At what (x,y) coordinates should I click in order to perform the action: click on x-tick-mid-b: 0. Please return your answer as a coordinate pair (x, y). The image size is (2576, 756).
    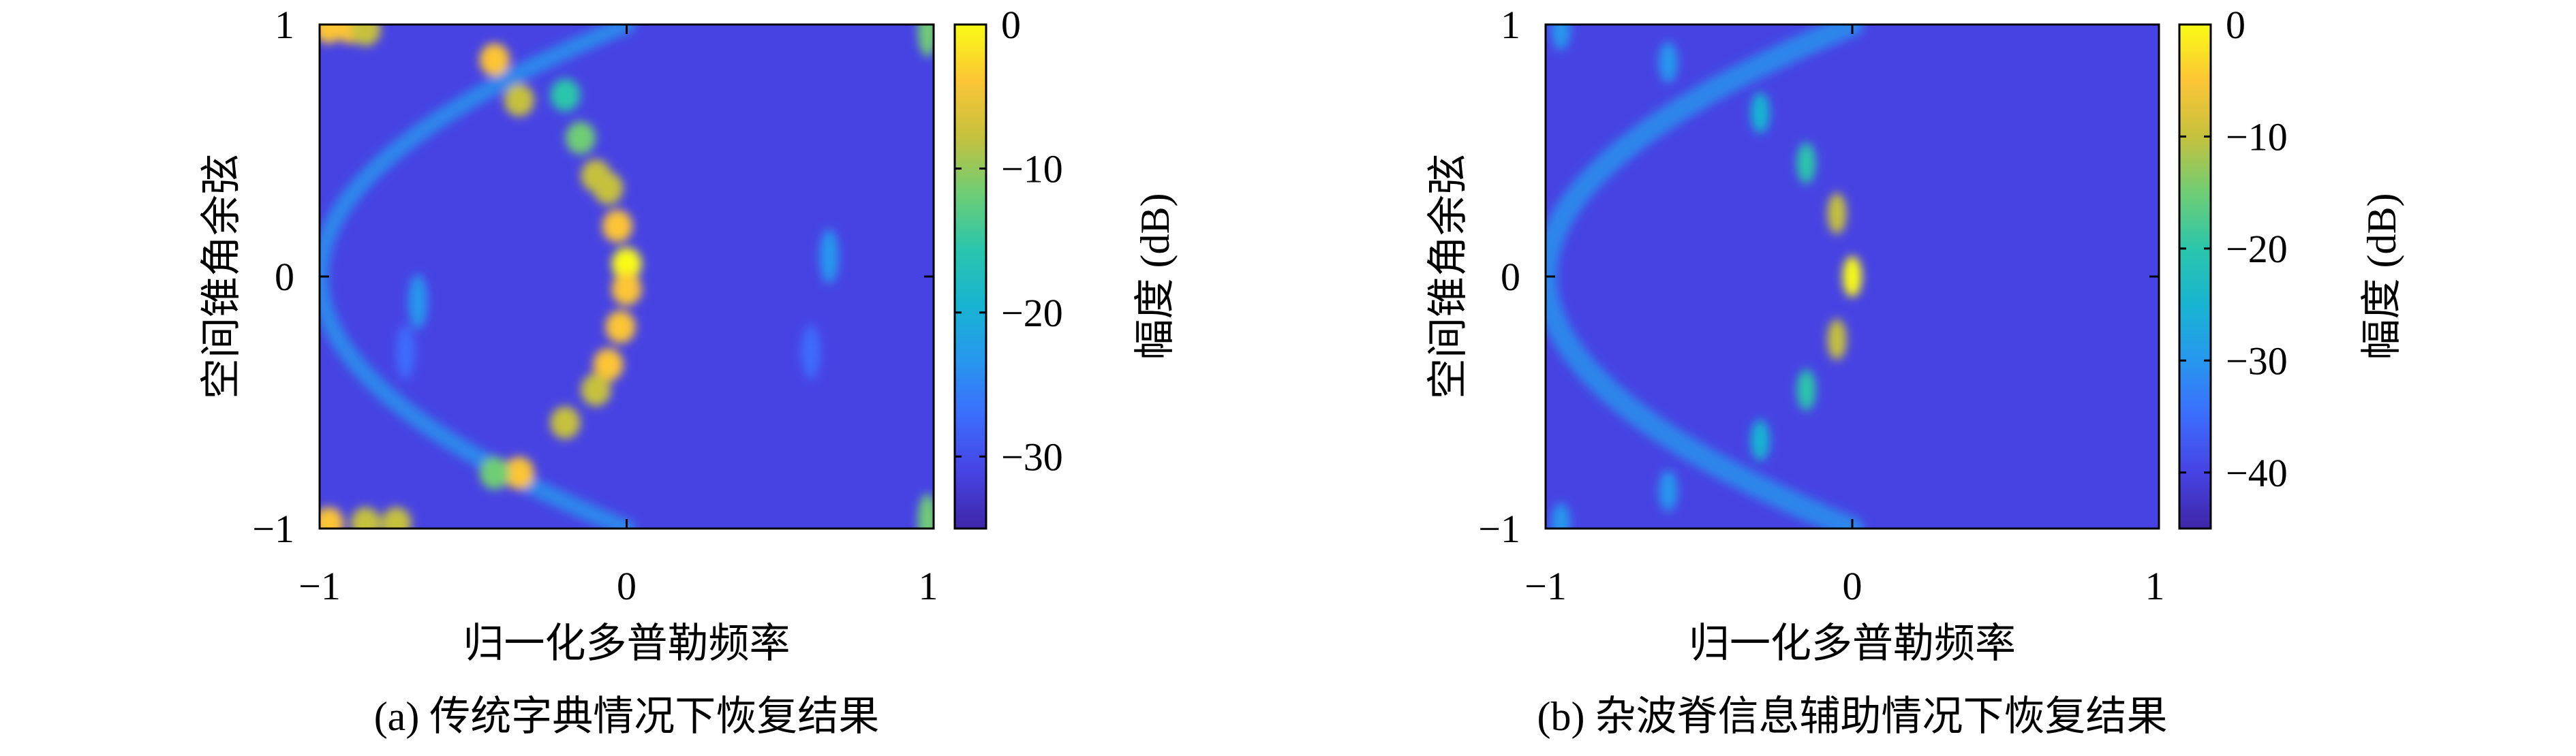
    Looking at the image, I should click on (1852, 586).